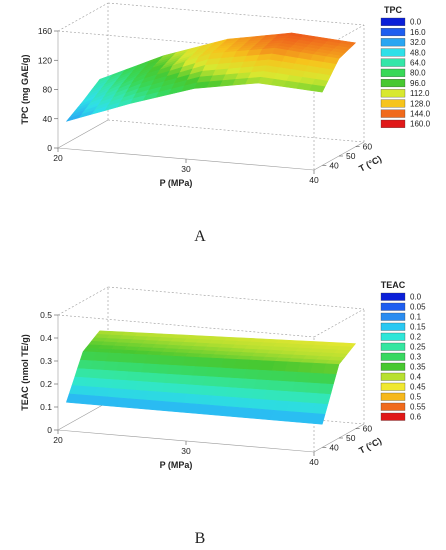 The height and width of the screenshot is (550, 446). Describe the element at coordinates (418, 63) in the screenshot. I see `legend-label: 64.0` at that location.